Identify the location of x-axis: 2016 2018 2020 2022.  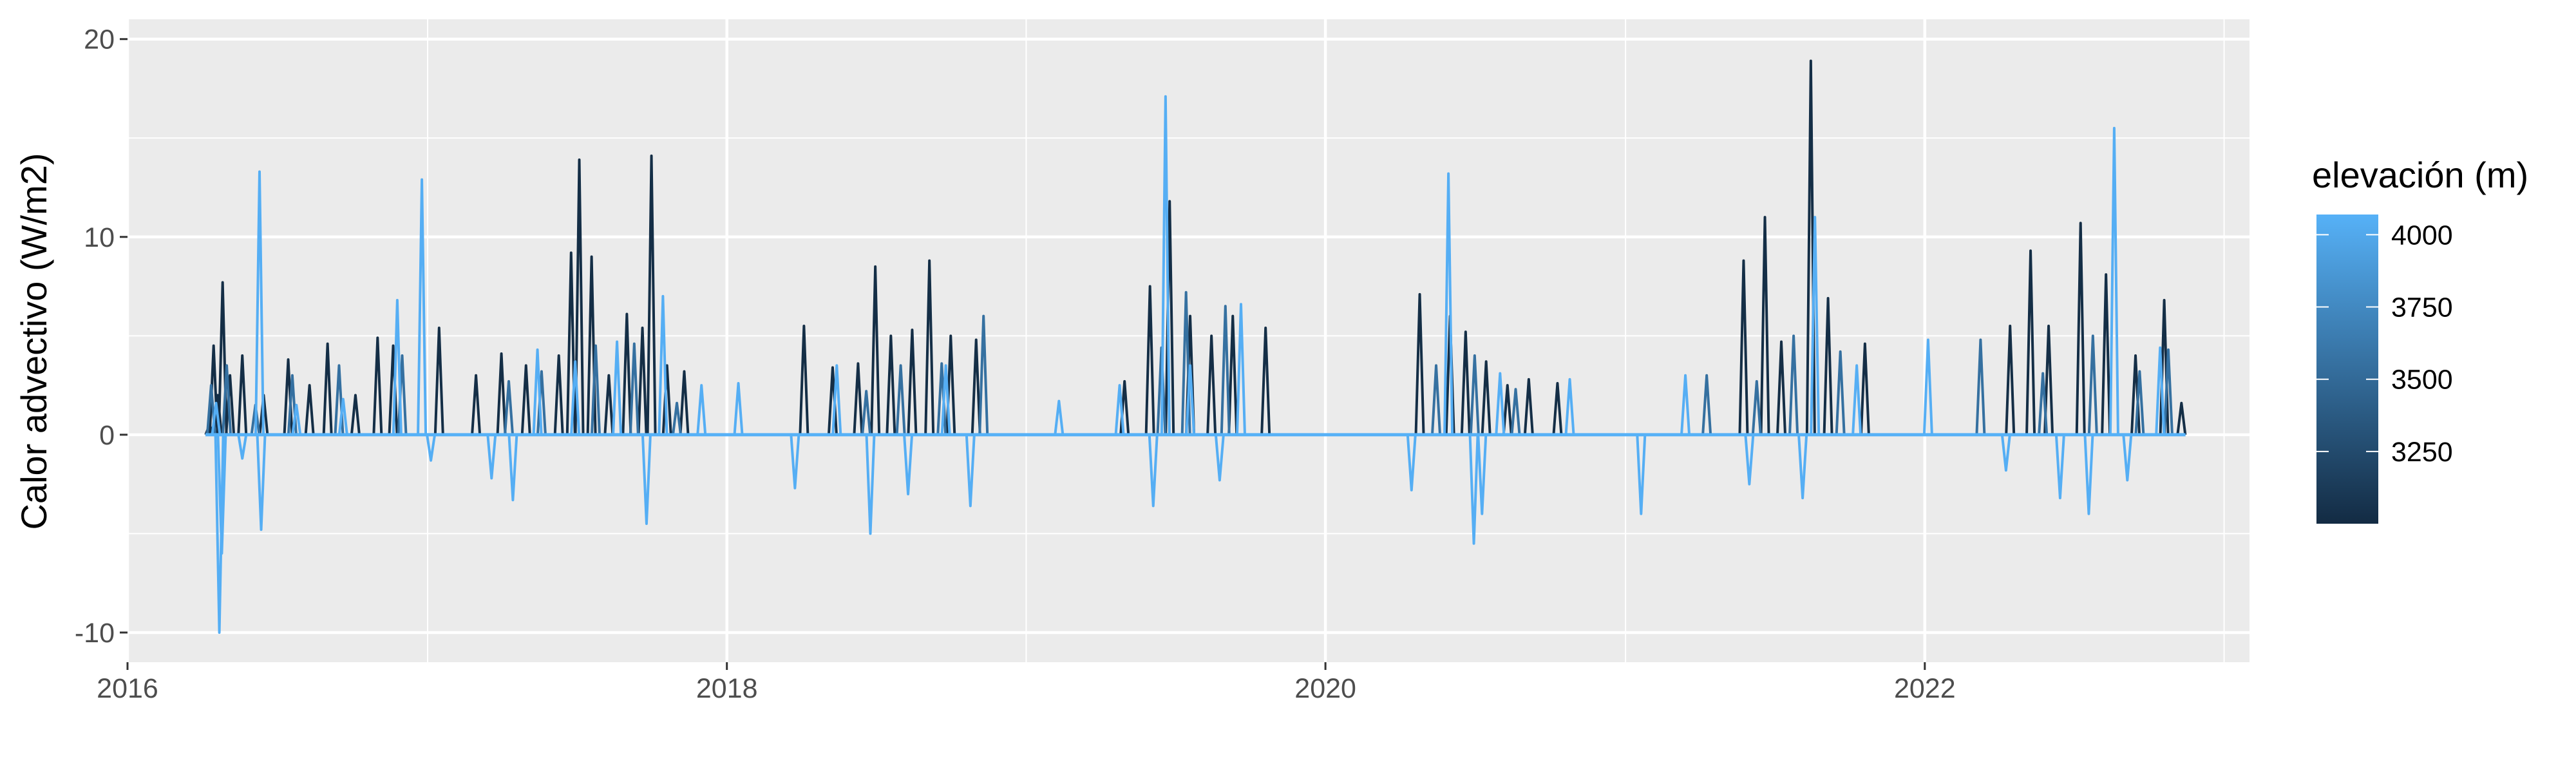
(1027, 683).